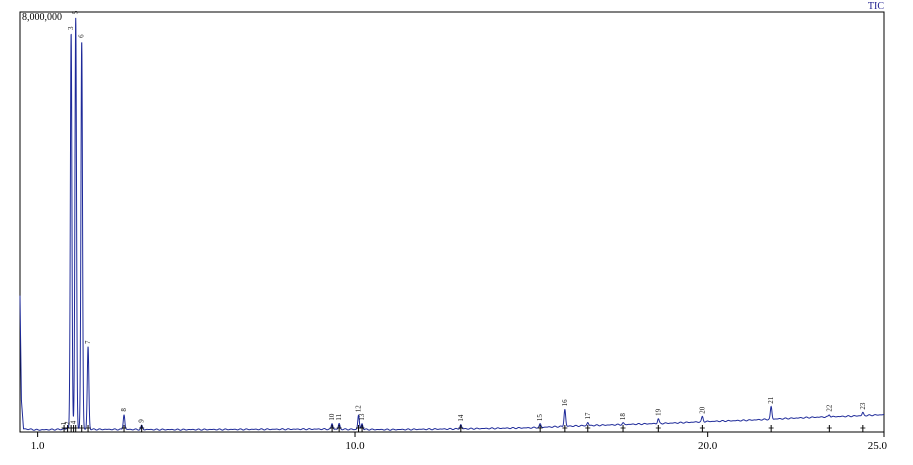 The image size is (913, 465). What do you see at coordinates (565, 403) in the screenshot?
I see `peak-label: 16` at bounding box center [565, 403].